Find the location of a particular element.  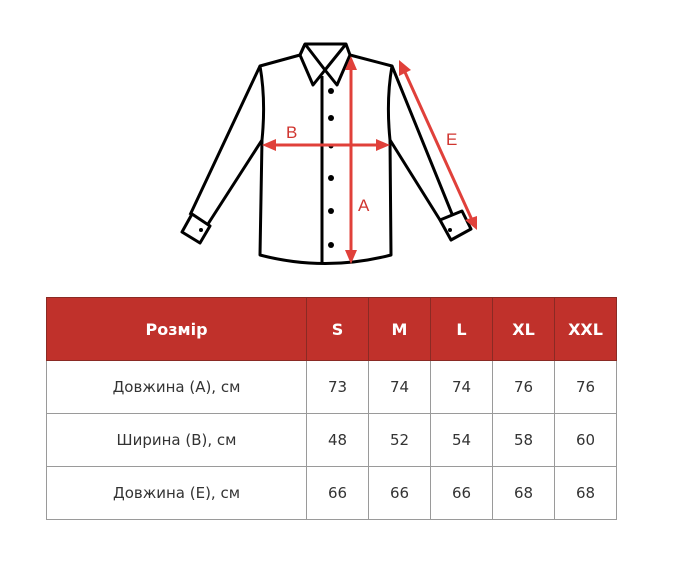

label-a: A is located at coordinates (364, 205).